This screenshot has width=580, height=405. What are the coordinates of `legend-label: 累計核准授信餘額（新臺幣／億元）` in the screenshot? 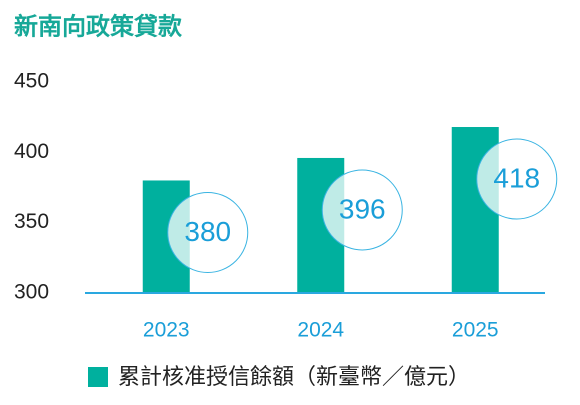 It's located at (294, 376).